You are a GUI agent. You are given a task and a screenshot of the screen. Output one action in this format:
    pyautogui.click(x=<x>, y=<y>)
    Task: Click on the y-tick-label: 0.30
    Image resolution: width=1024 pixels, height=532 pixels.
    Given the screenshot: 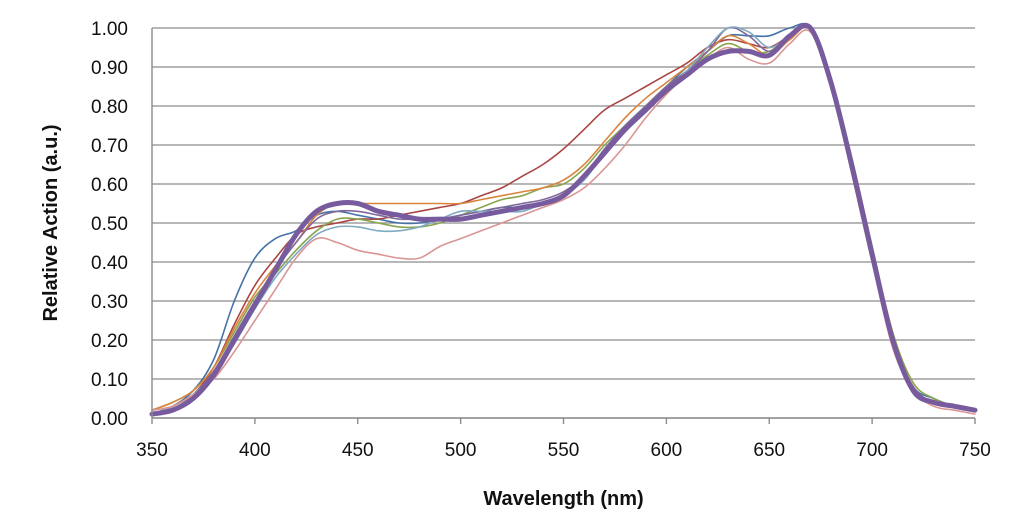 What is the action you would take?
    pyautogui.click(x=109, y=302)
    